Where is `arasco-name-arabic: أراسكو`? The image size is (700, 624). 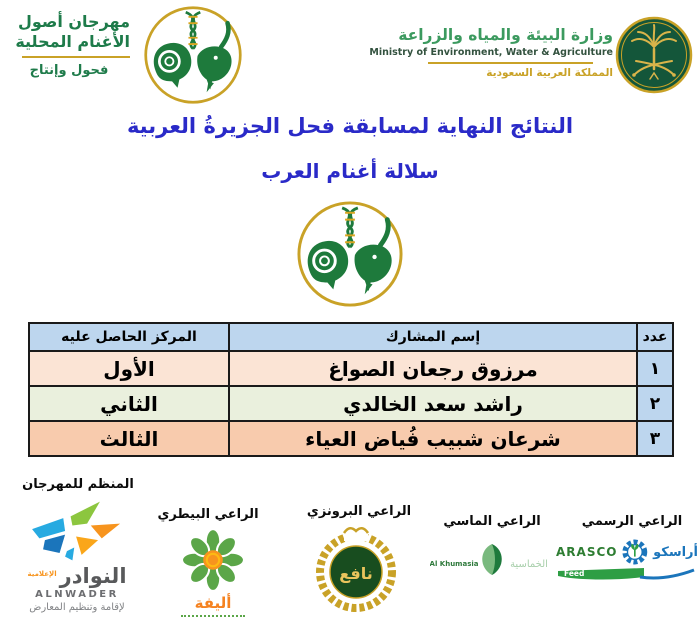 arasco-name-arabic: أراسكو is located at coordinates (675, 552).